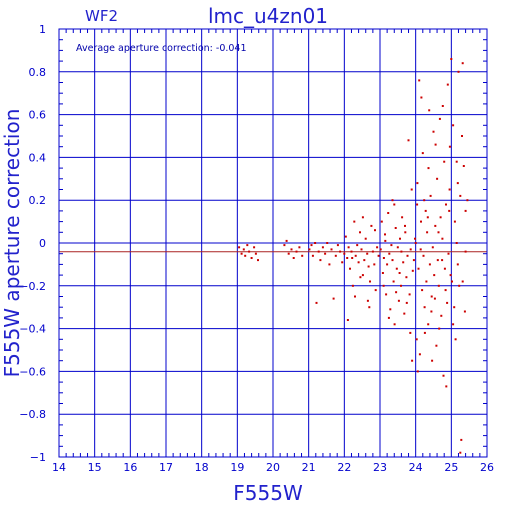 This screenshot has height=512, width=512. Describe the element at coordinates (12, 243) in the screenshot. I see `y-axis-title: F555W aperture correction` at that location.